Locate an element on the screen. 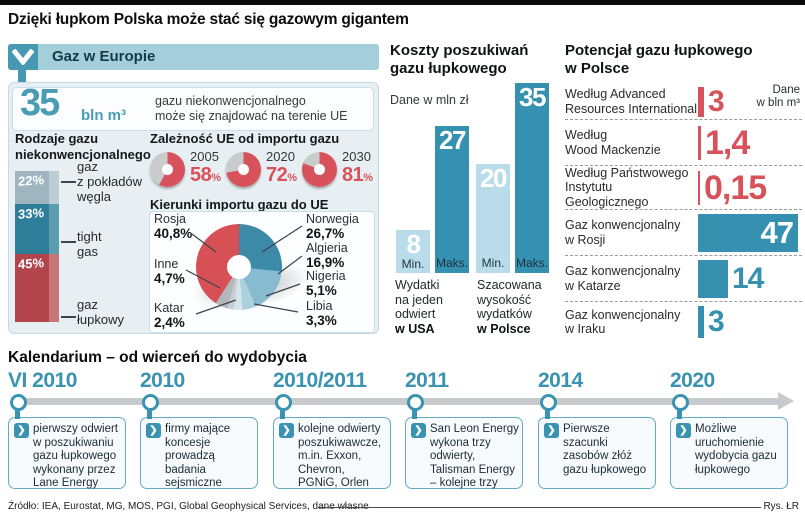 The image size is (805, 519). leader-line is located at coordinates (68, 242).